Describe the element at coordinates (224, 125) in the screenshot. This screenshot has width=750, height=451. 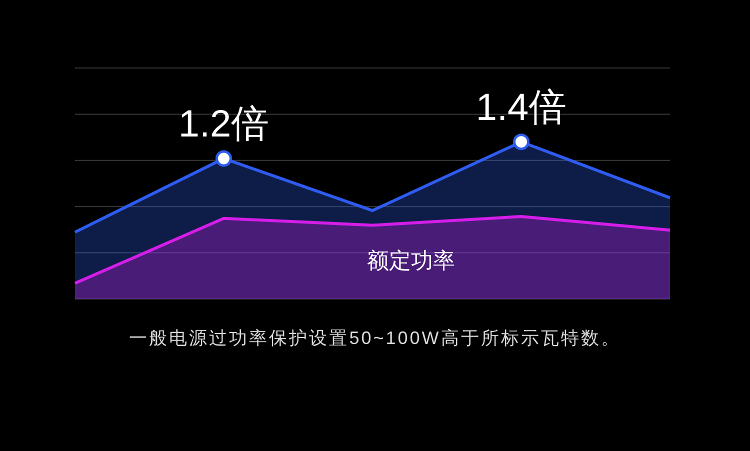
I see `annotation: 1.2倍` at that location.